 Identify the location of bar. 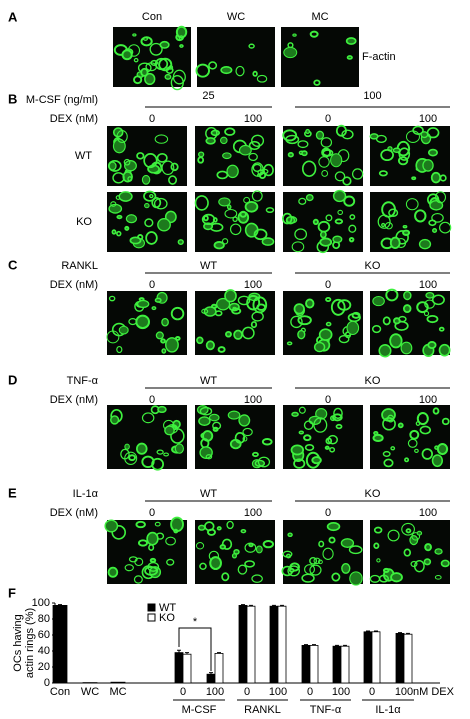
(187, 668).